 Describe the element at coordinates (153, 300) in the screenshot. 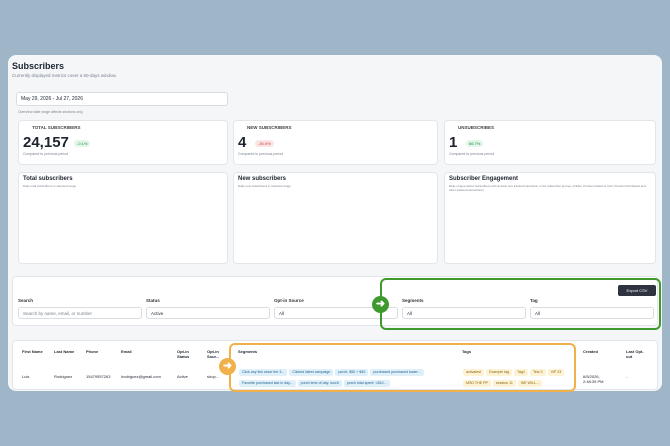

I see `status-label: Status` at that location.